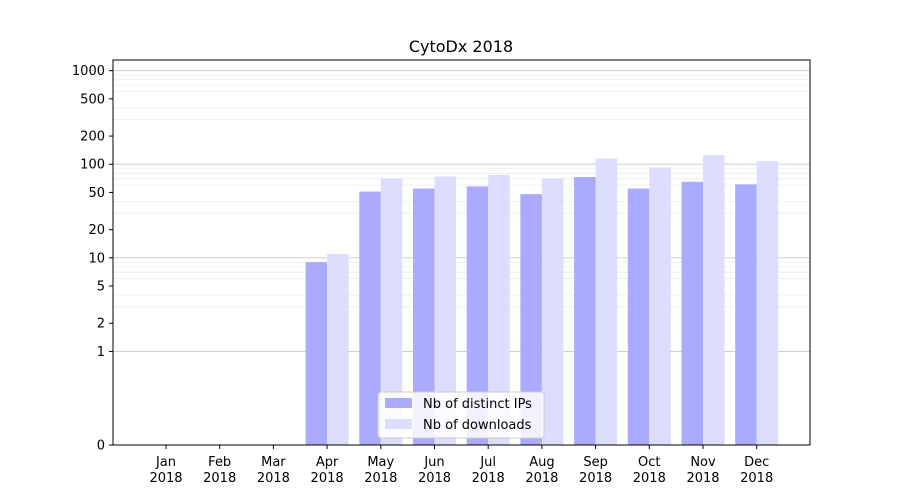  What do you see at coordinates (101, 287) in the screenshot?
I see `y-tick-label: 5` at bounding box center [101, 287].